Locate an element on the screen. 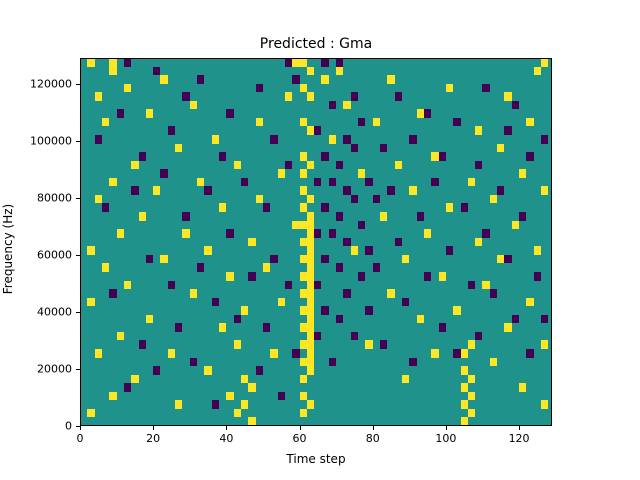 This screenshot has height=480, width=640. y-tick-label: 60000 is located at coordinates (54, 255).